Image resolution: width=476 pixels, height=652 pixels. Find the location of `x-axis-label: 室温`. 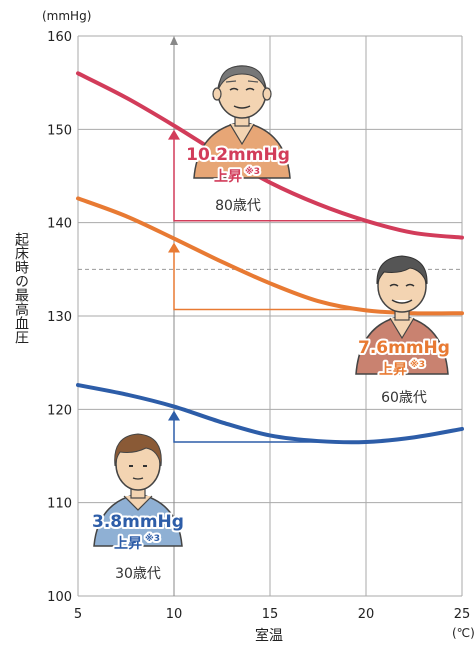

x-axis-label: 室温 is located at coordinates (269, 635).